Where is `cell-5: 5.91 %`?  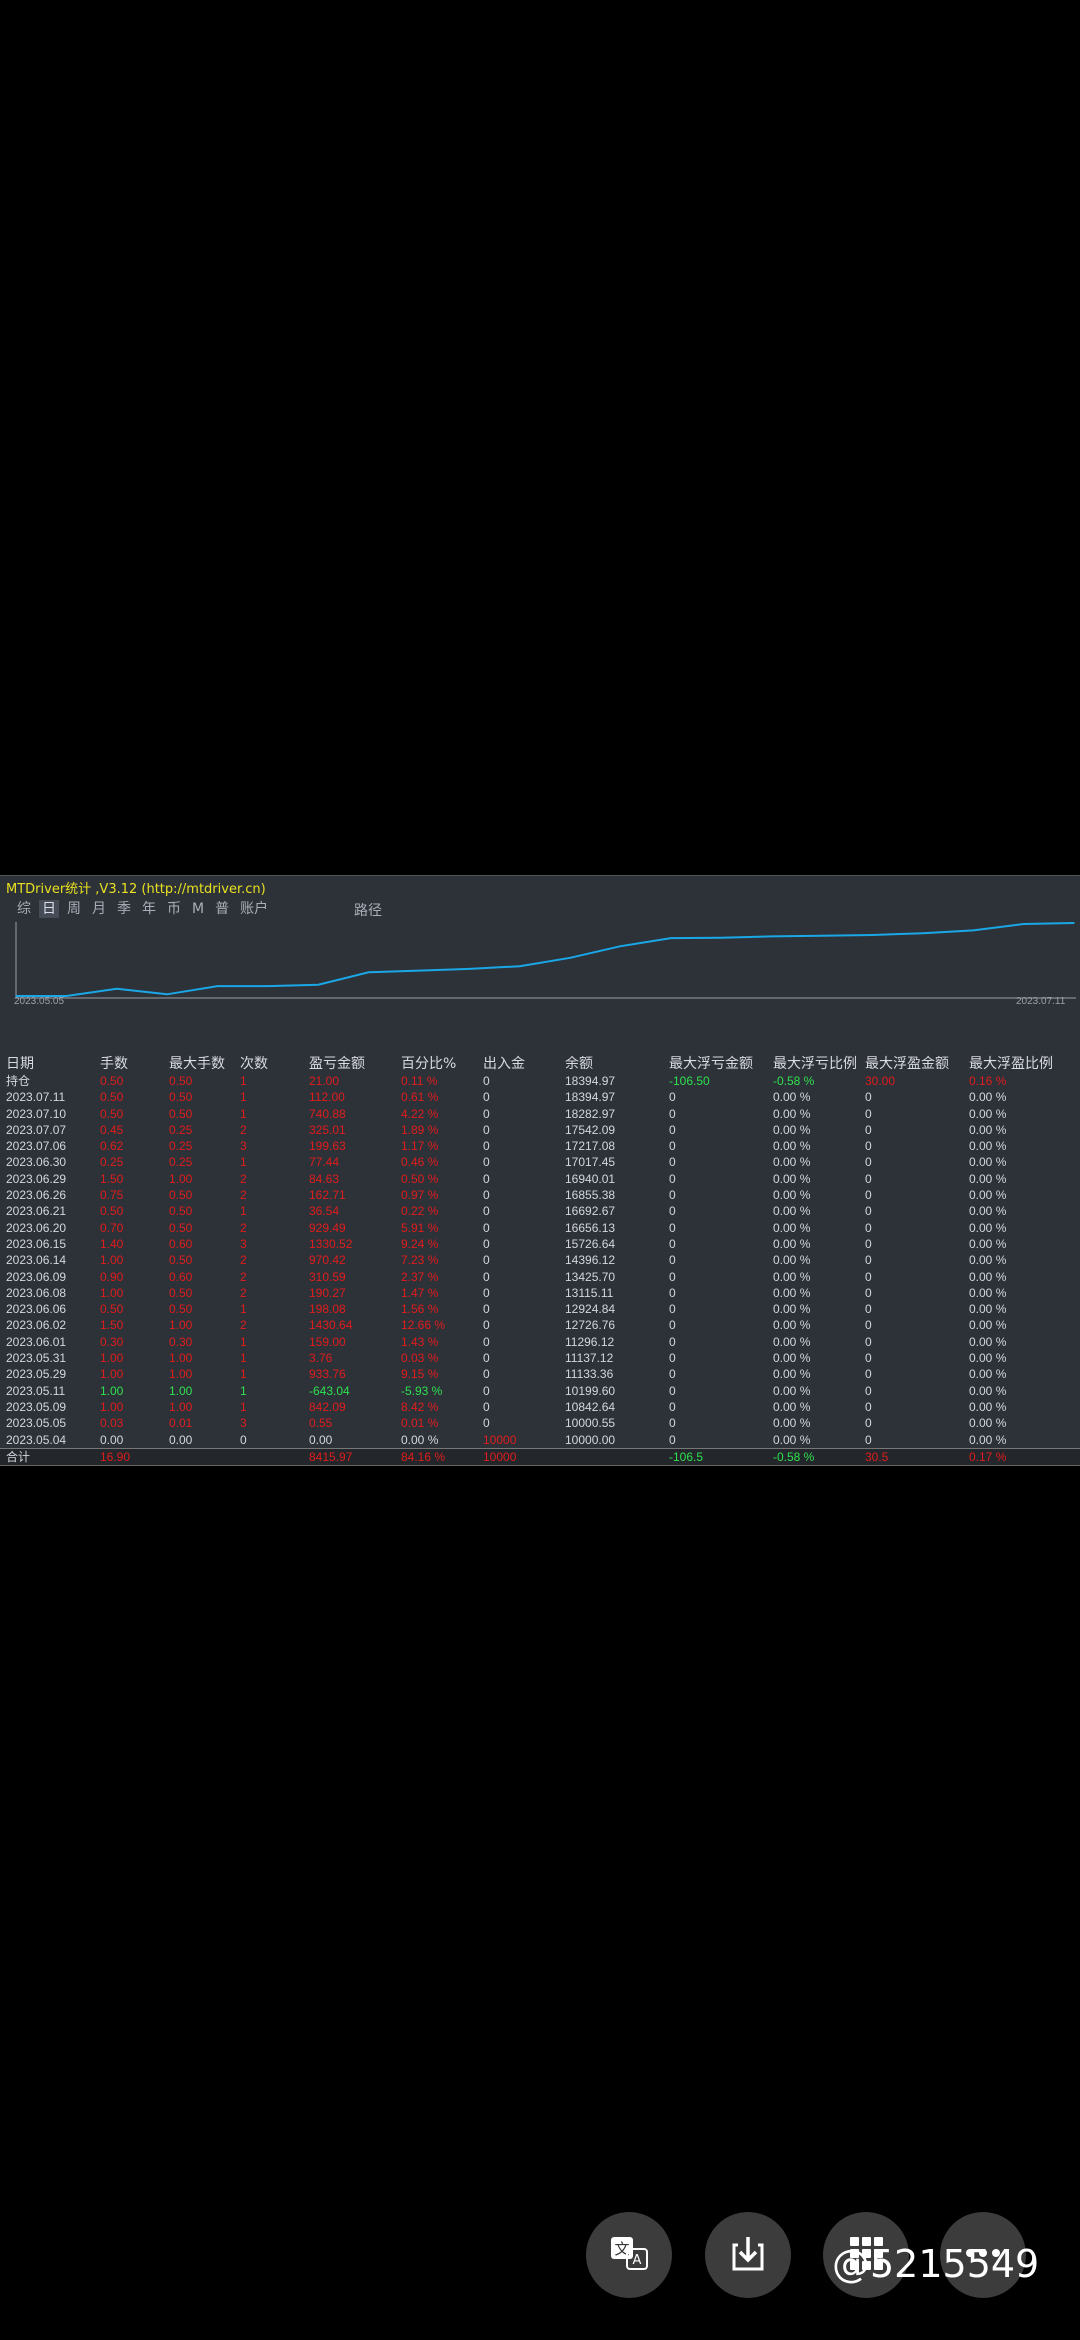
cell-5: 5.91 % is located at coordinates (420, 1227).